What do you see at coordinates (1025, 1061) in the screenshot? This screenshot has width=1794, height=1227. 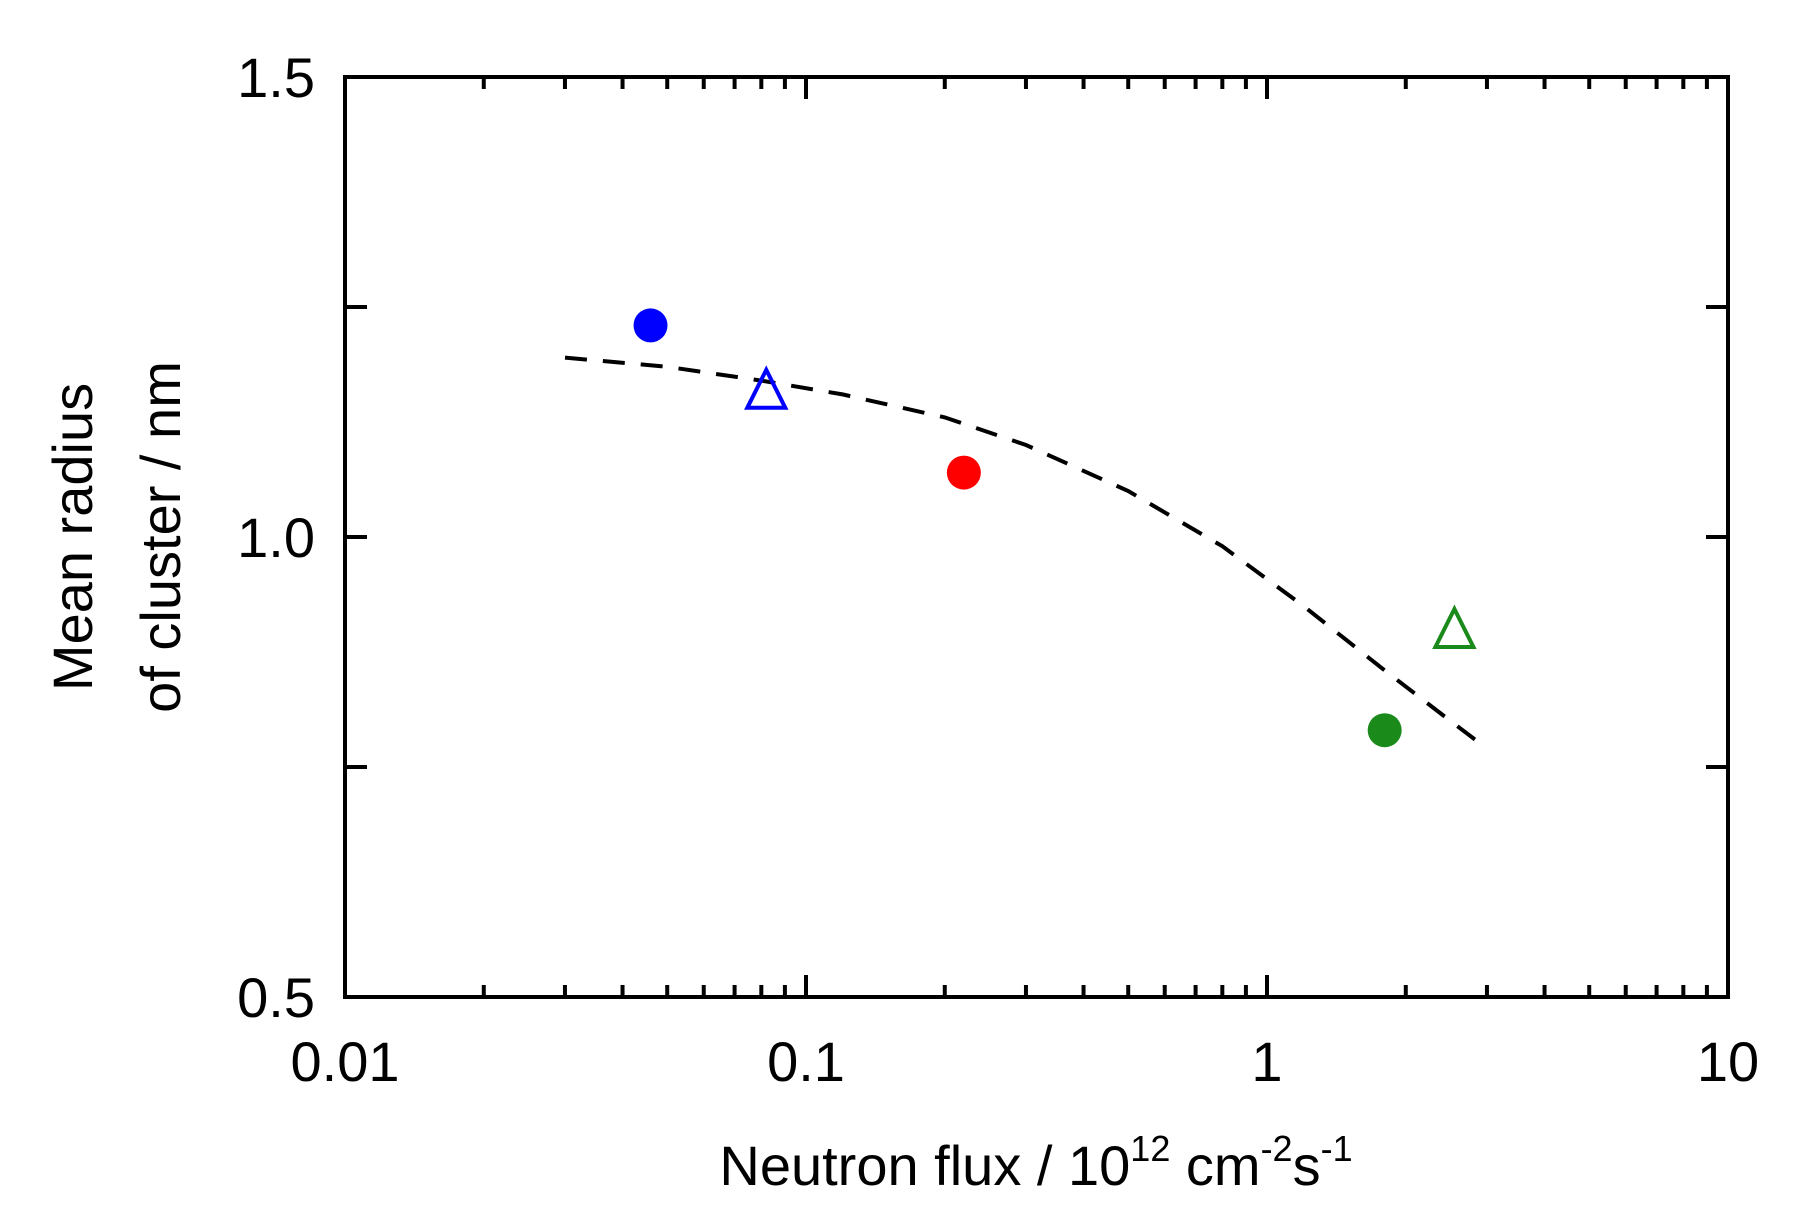 I see `x-axis-tick-labels: 0.01 0.1 1 10` at bounding box center [1025, 1061].